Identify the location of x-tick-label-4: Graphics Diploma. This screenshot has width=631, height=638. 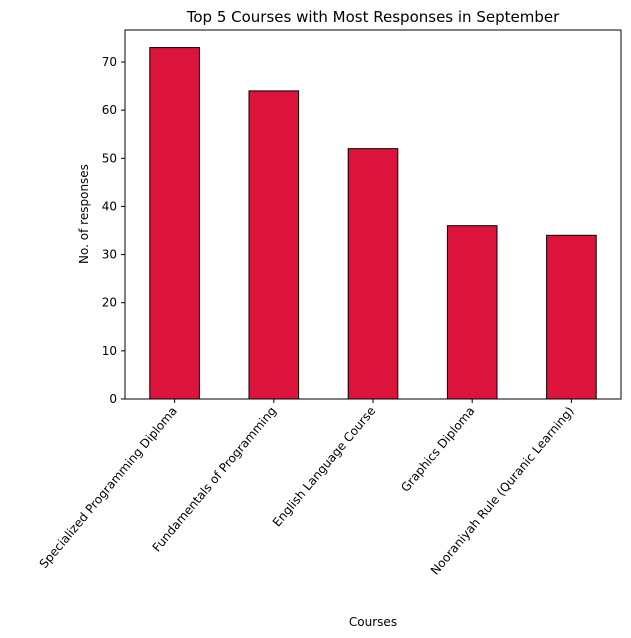
(437, 449).